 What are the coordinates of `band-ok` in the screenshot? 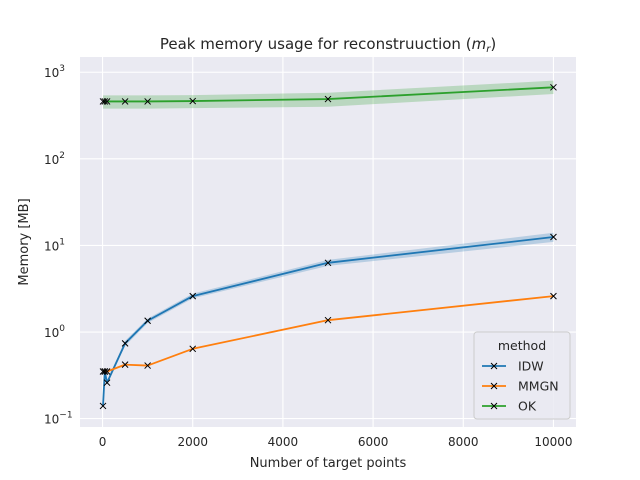 It's located at (328, 94).